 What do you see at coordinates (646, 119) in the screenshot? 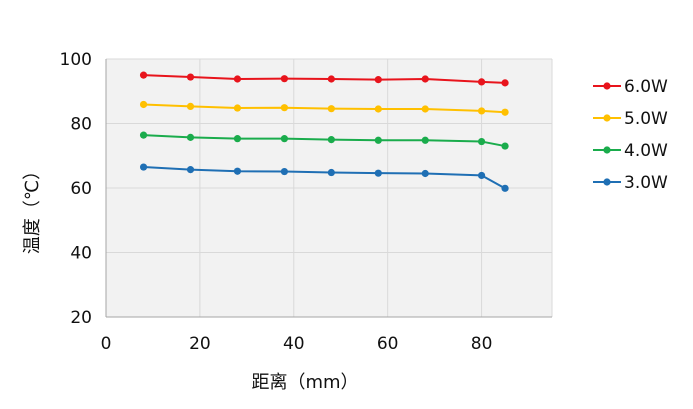
I see `legend-label: 5.0W` at bounding box center [646, 119].